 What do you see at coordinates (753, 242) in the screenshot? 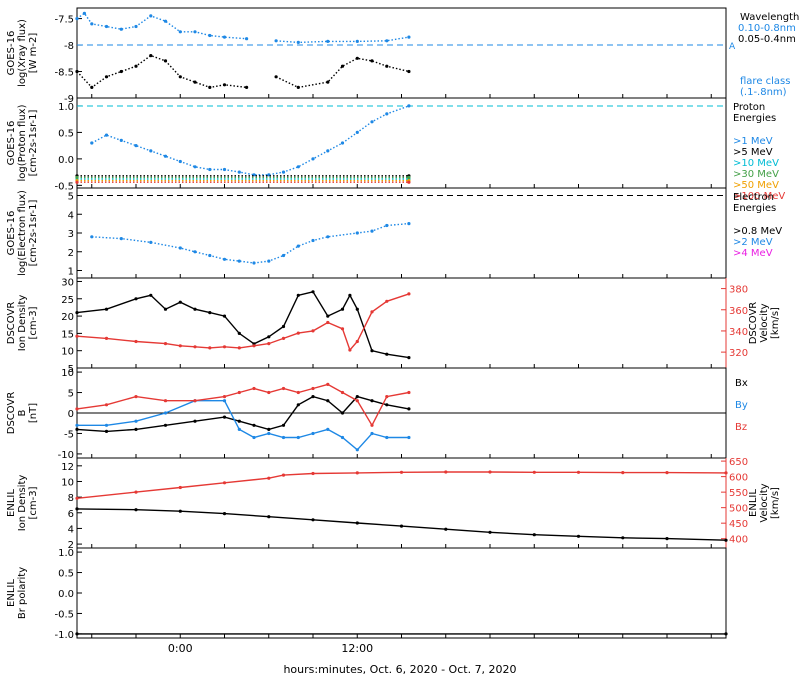
I see `legend-entry: >2 MeV` at bounding box center [753, 242].